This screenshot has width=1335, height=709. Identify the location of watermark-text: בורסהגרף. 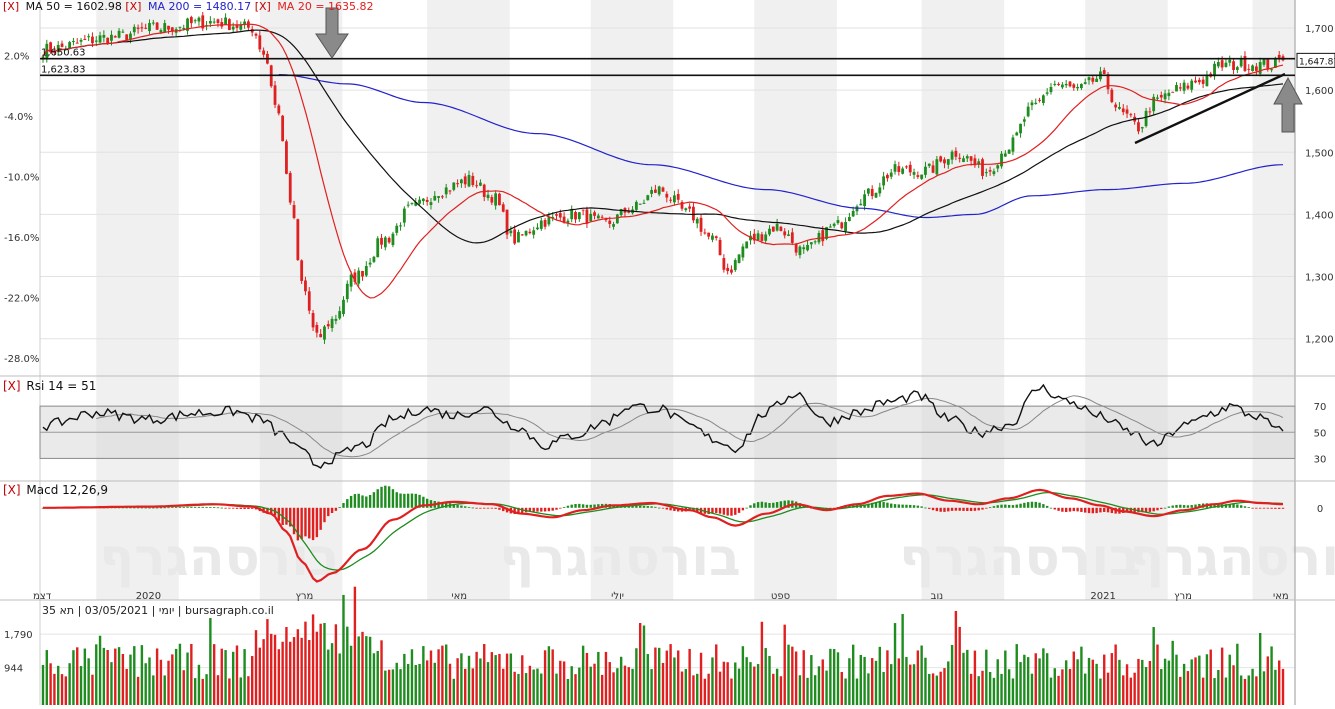
(1020, 558).